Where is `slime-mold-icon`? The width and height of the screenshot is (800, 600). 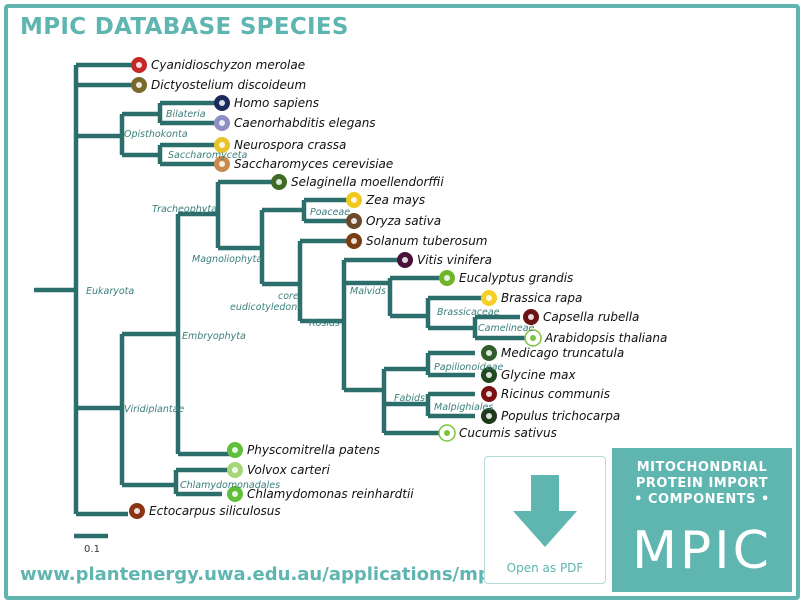
slime-mold-icon is located at coordinates (139, 85).